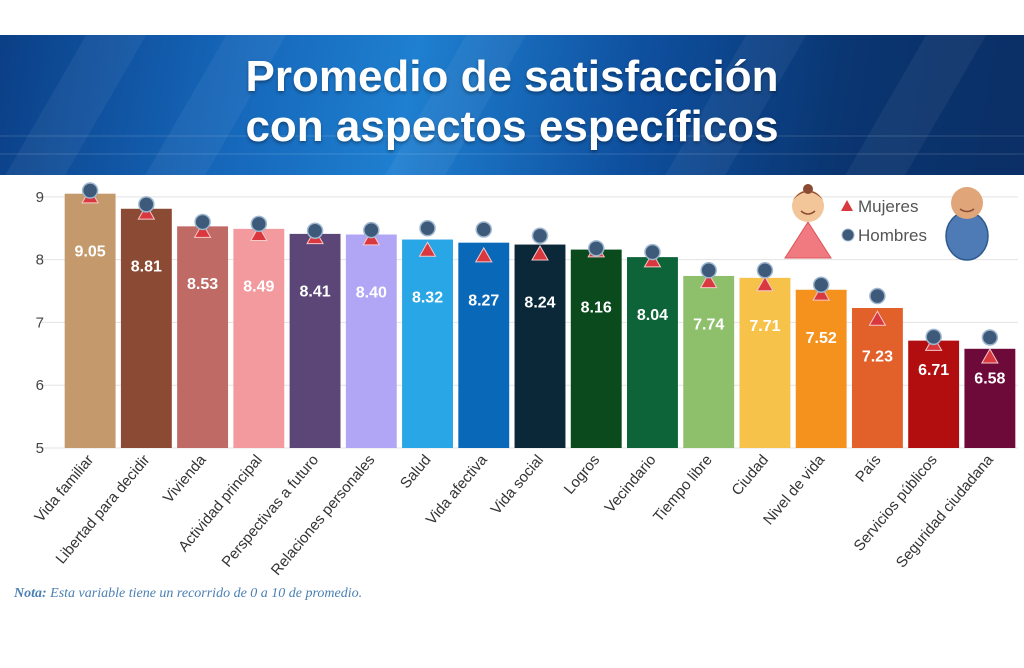 This screenshot has width=1024, height=668. I want to click on legend-circle-icon, so click(848, 235).